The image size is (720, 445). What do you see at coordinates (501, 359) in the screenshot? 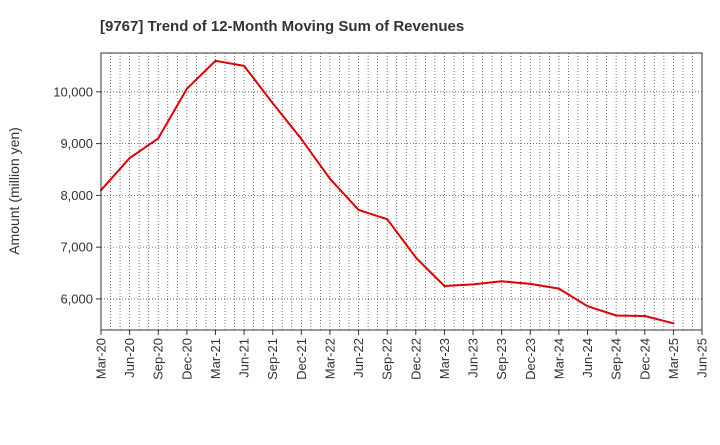
I see `x-tick-label: Sep-23` at bounding box center [501, 359].